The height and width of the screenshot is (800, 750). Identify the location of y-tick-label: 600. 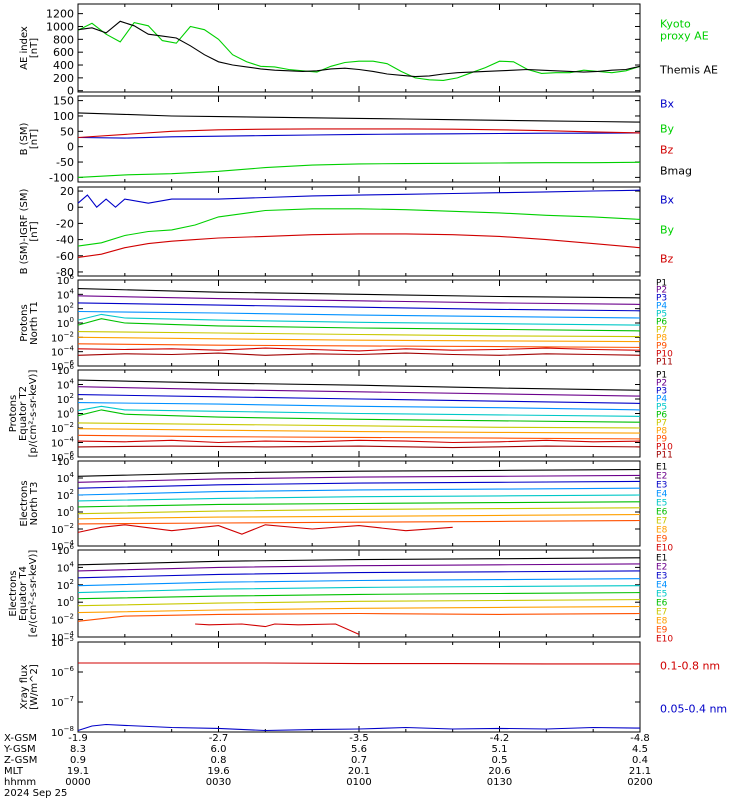
(63, 52).